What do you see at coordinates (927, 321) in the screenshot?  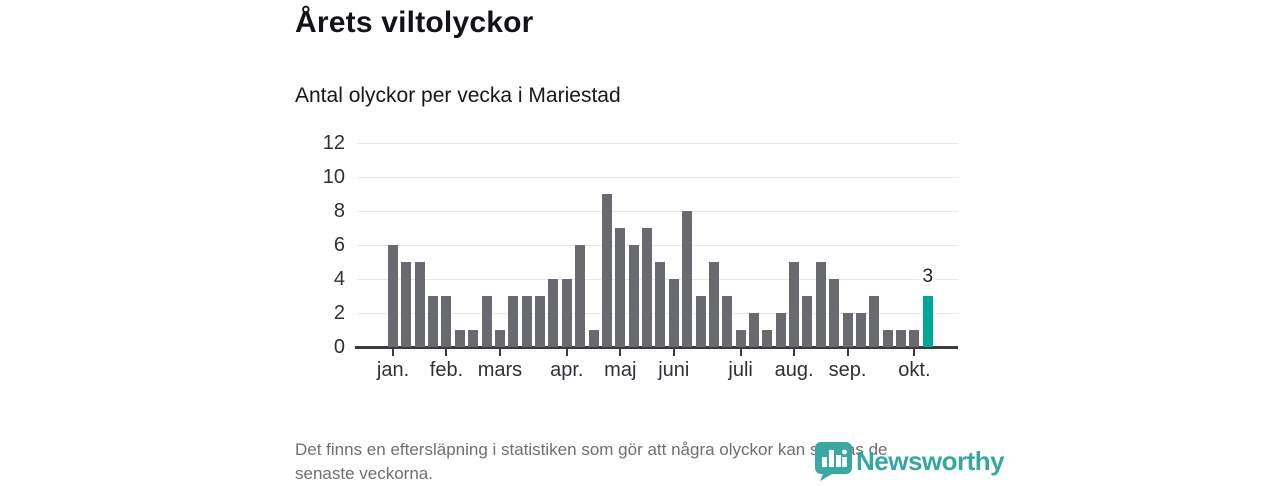 I see `bar-highlighted` at bounding box center [927, 321].